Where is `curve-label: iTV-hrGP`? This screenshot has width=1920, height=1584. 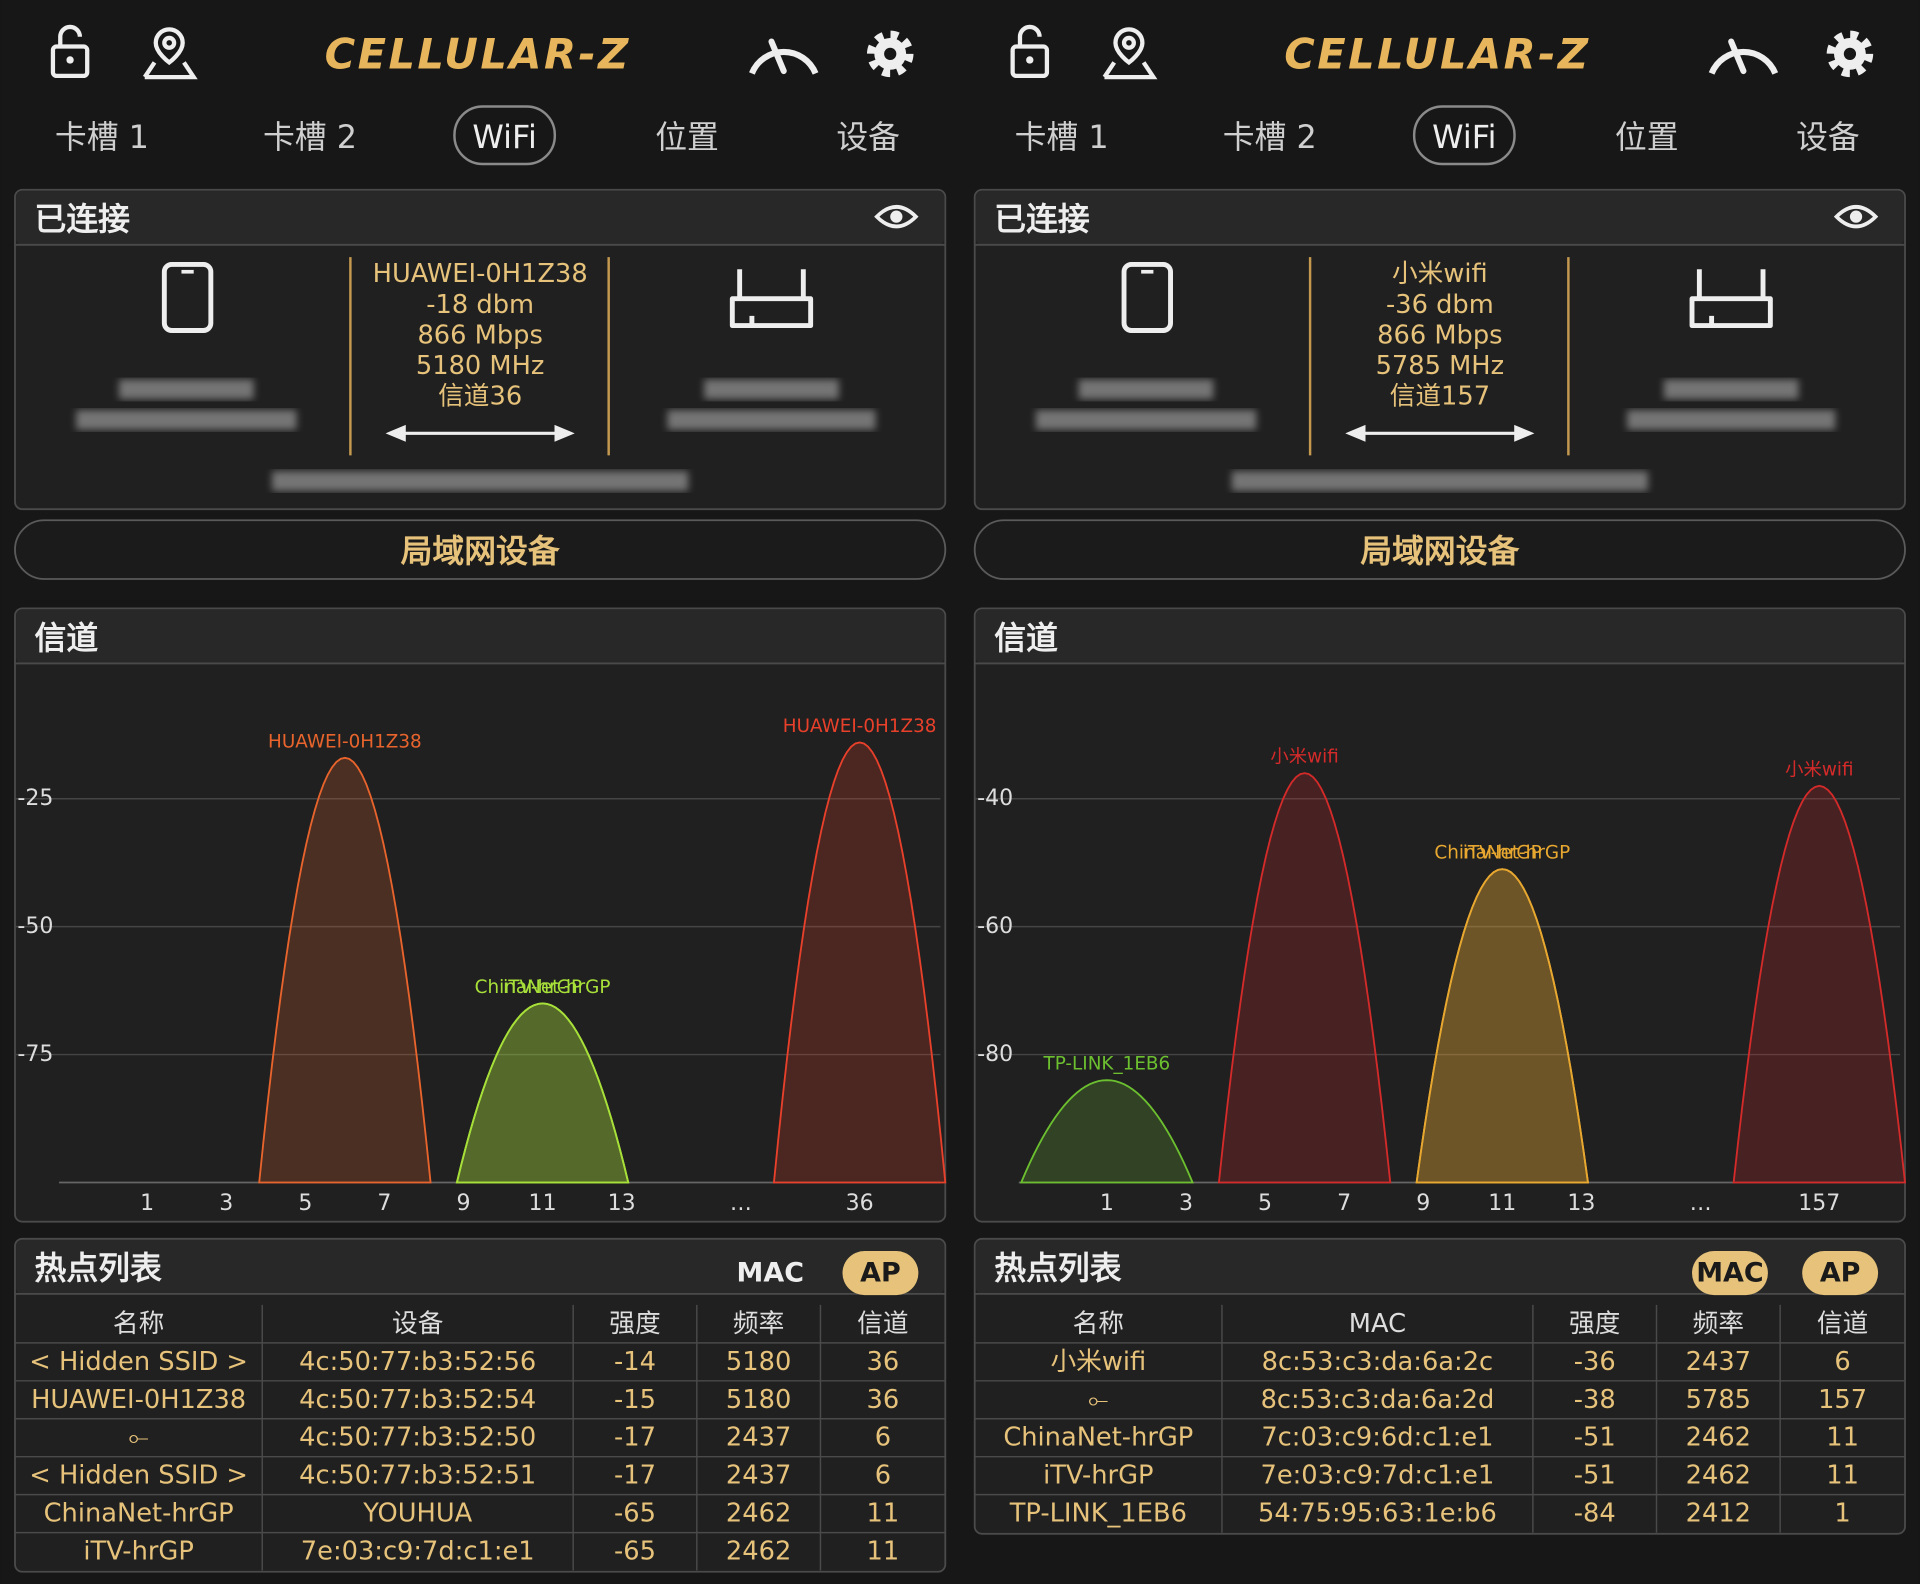
curve-label: iTV-hrGP is located at coordinates (1502, 853).